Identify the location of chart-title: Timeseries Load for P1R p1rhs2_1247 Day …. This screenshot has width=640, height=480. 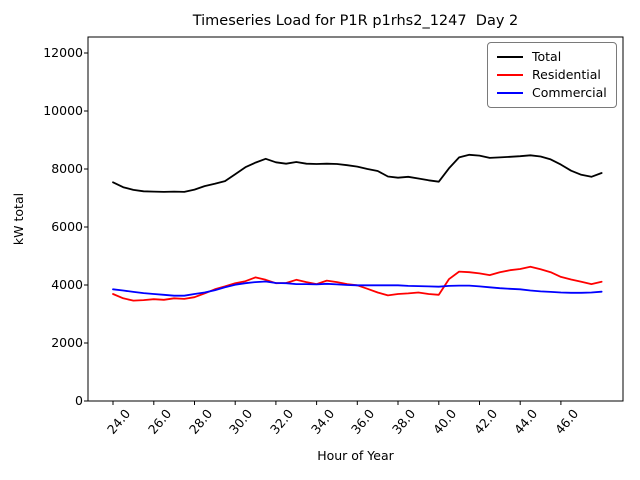
(355, 21).